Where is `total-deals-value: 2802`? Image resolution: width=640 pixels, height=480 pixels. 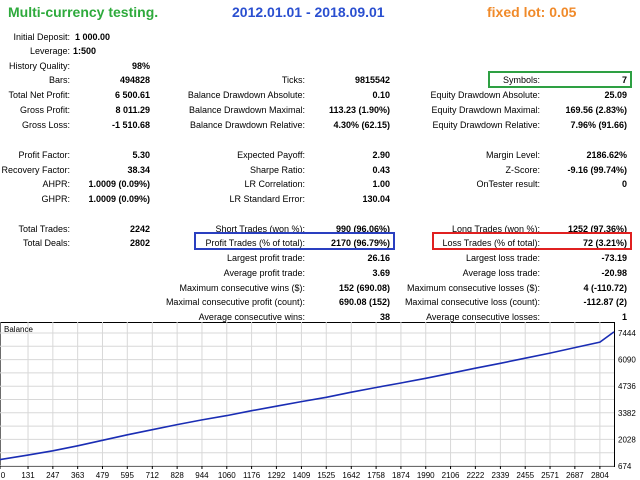
total-deals-value: 2802 is located at coordinates (139, 243).